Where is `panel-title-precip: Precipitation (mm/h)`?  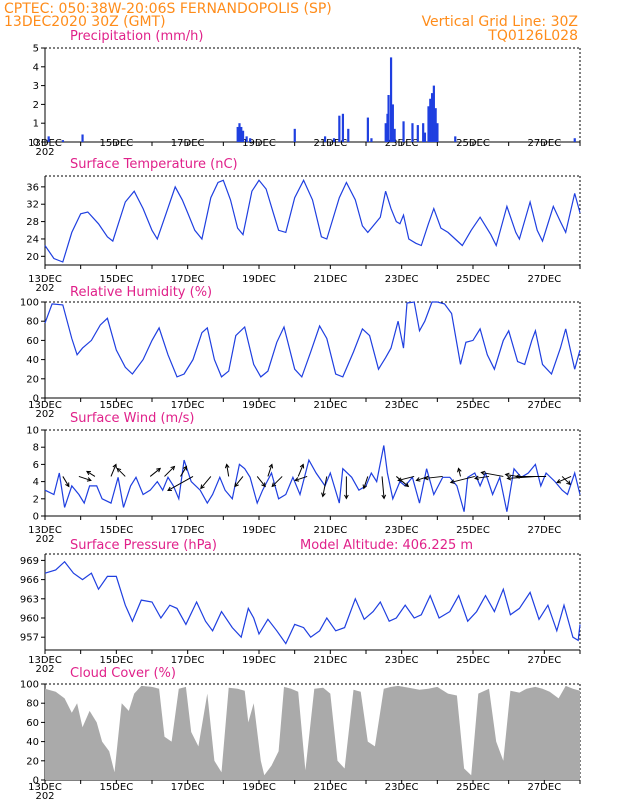
panel-title-precip: Precipitation (mm/h) is located at coordinates (136, 36).